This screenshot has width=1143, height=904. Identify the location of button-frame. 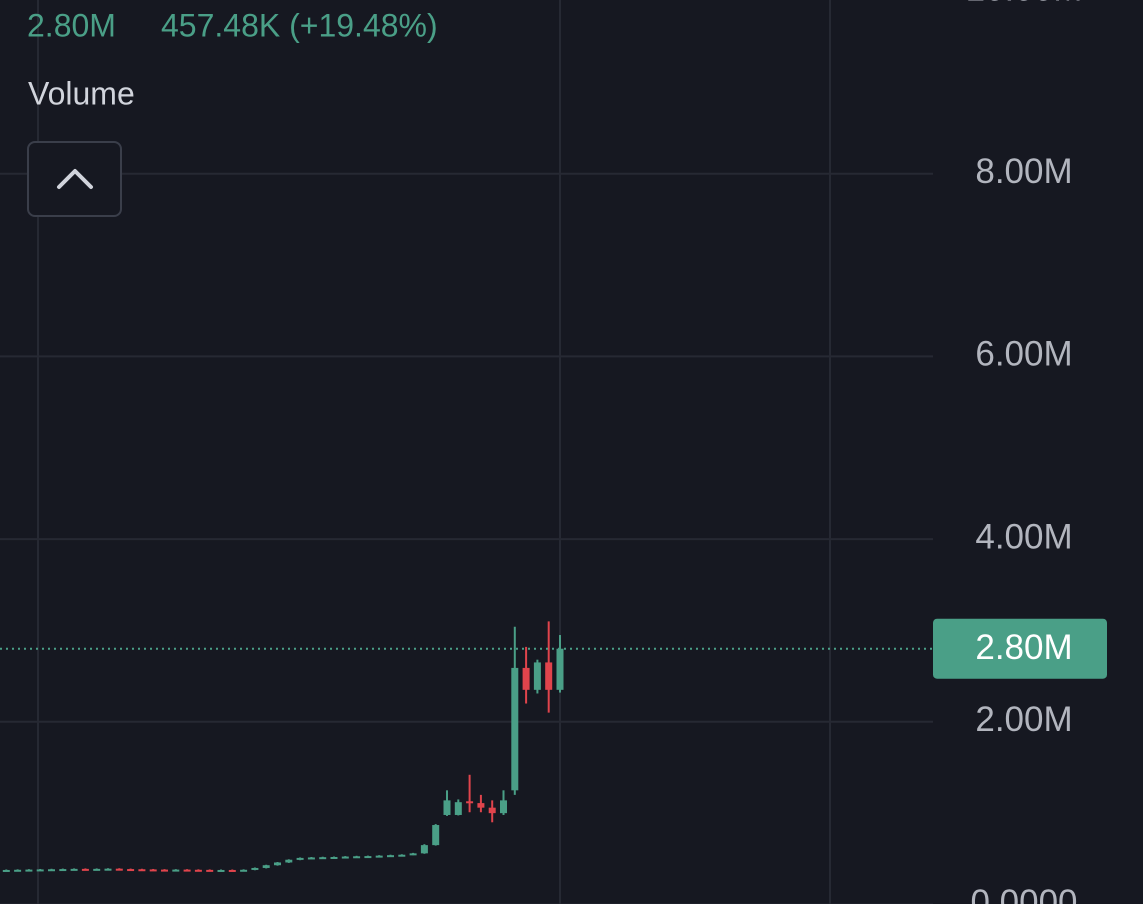
(74, 179).